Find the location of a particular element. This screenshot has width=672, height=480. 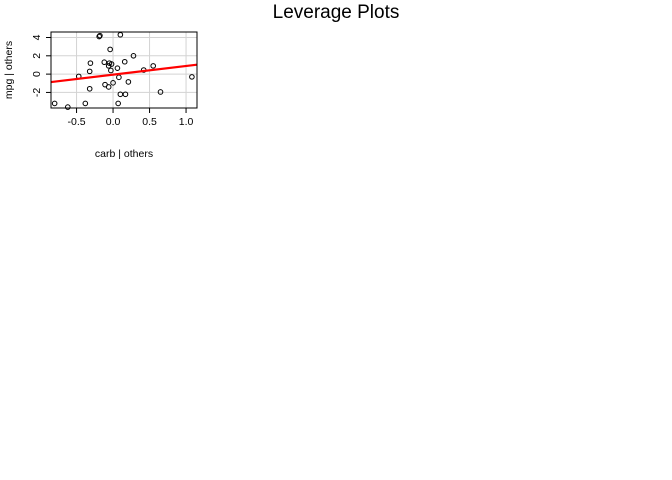

y-tick-label: 2 is located at coordinates (37, 56).